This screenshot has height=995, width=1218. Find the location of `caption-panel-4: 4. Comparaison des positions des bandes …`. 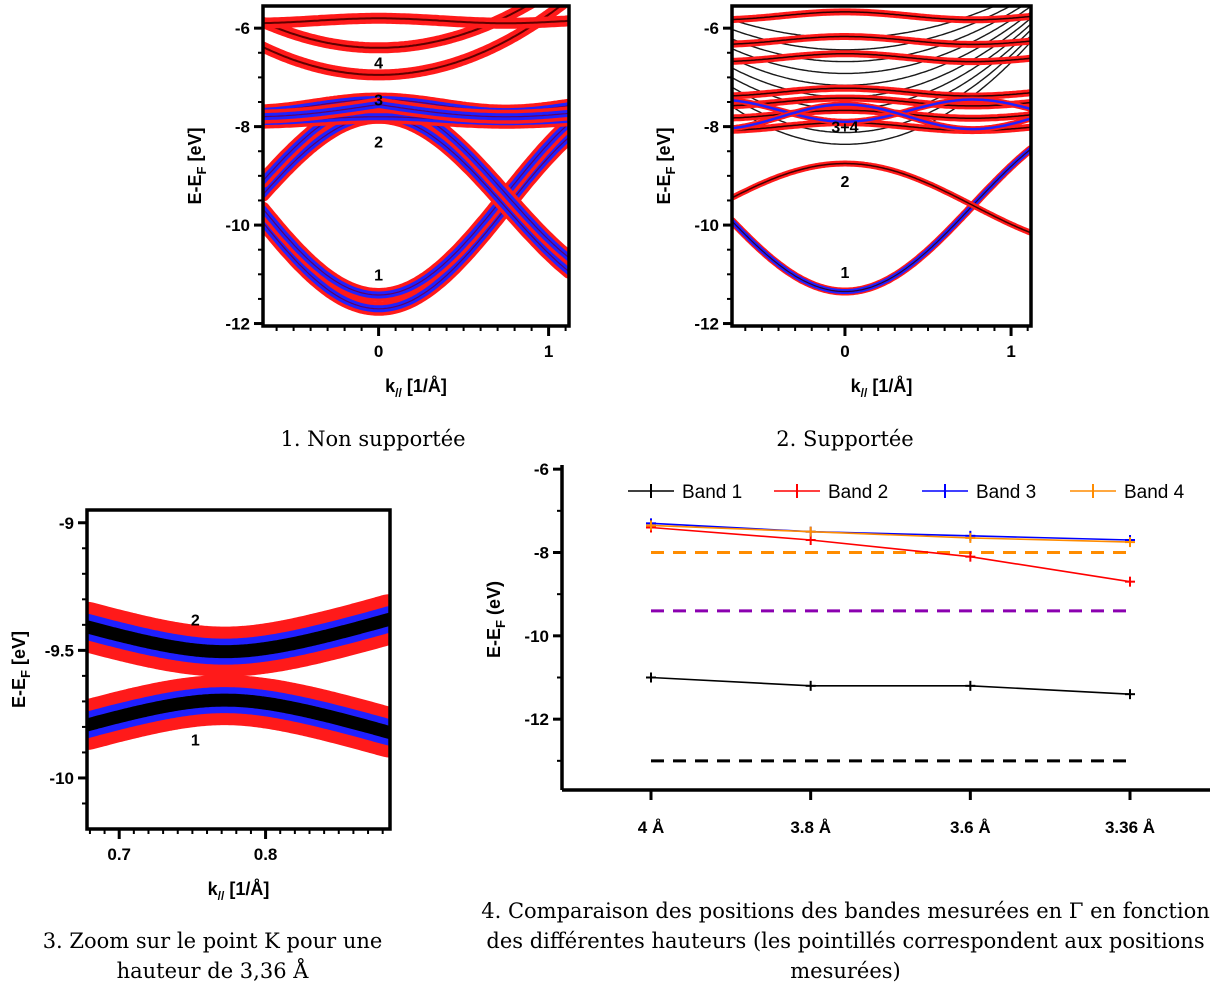

caption-panel-4: 4. Comparaison des positions des bandes … is located at coordinates (845, 941).